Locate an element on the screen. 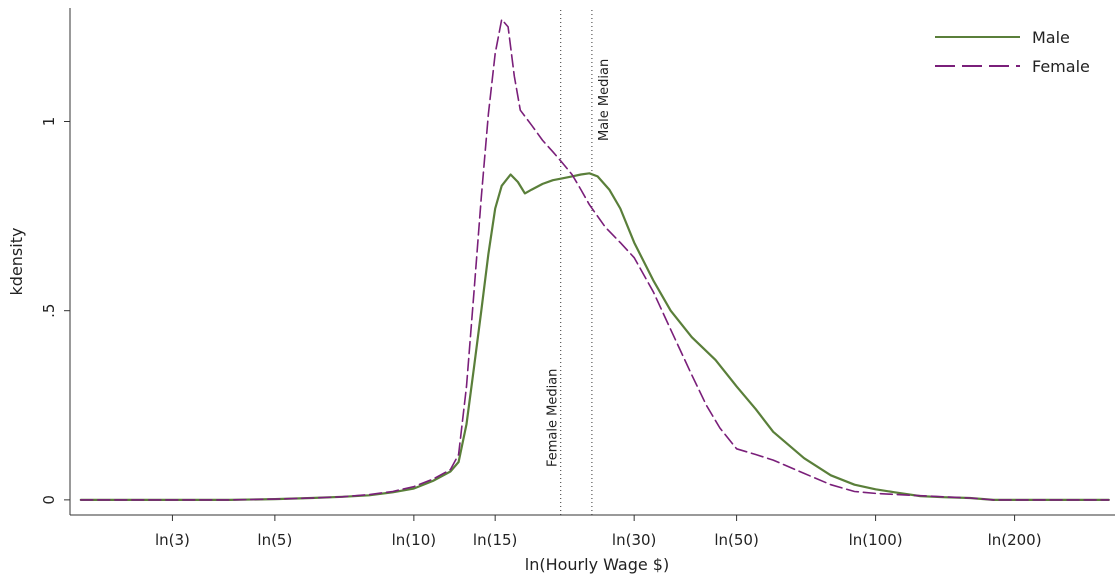  x-tick-label-7: ln(200) is located at coordinates (1015, 540).